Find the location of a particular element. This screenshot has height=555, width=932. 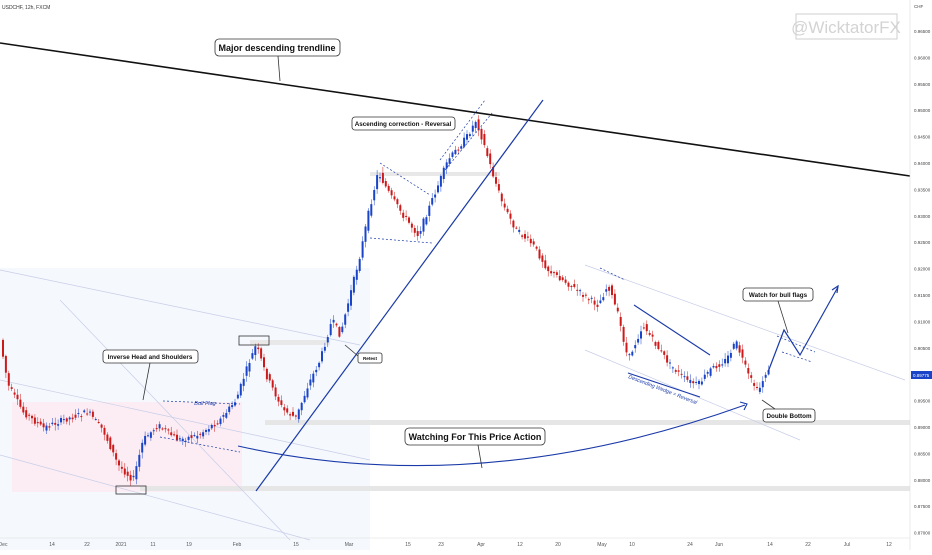

time-tick-label: Mar is located at coordinates (349, 545).